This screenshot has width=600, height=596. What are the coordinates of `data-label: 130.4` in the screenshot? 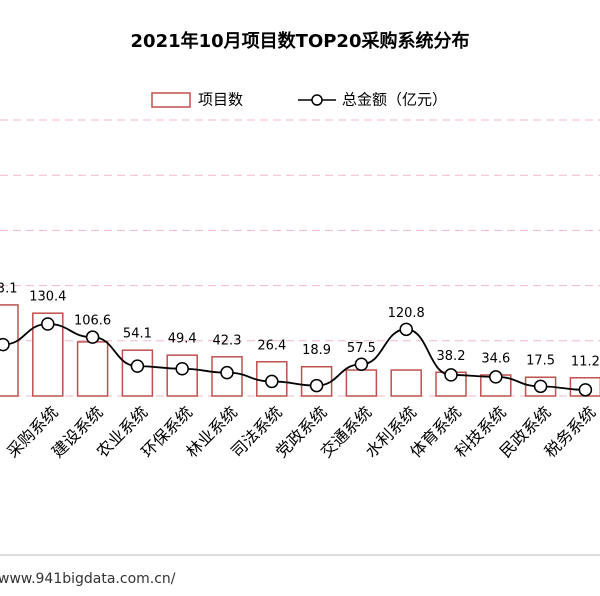 It's located at (47, 297).